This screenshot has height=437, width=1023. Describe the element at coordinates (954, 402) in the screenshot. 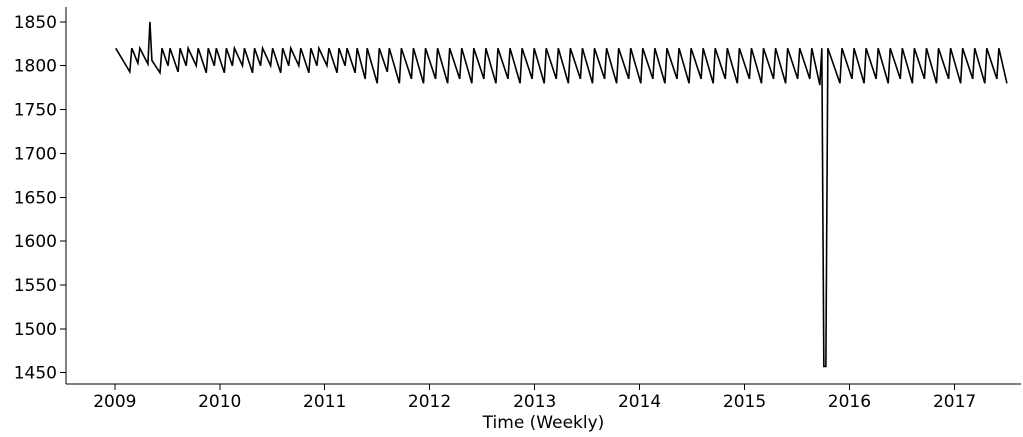

I see `x-tick-label: 2017` at that location.